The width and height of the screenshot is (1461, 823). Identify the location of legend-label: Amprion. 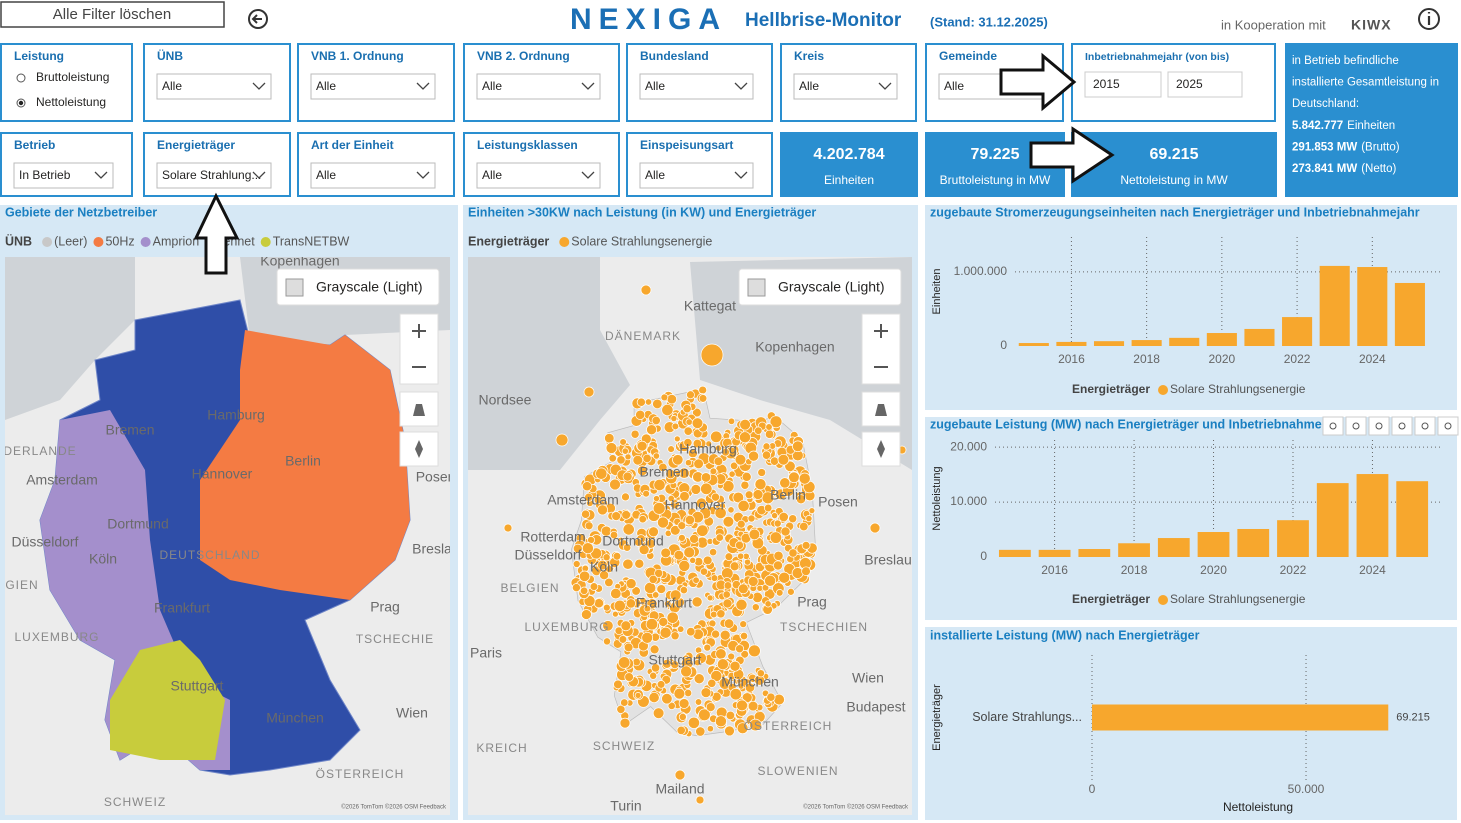
(176, 241).